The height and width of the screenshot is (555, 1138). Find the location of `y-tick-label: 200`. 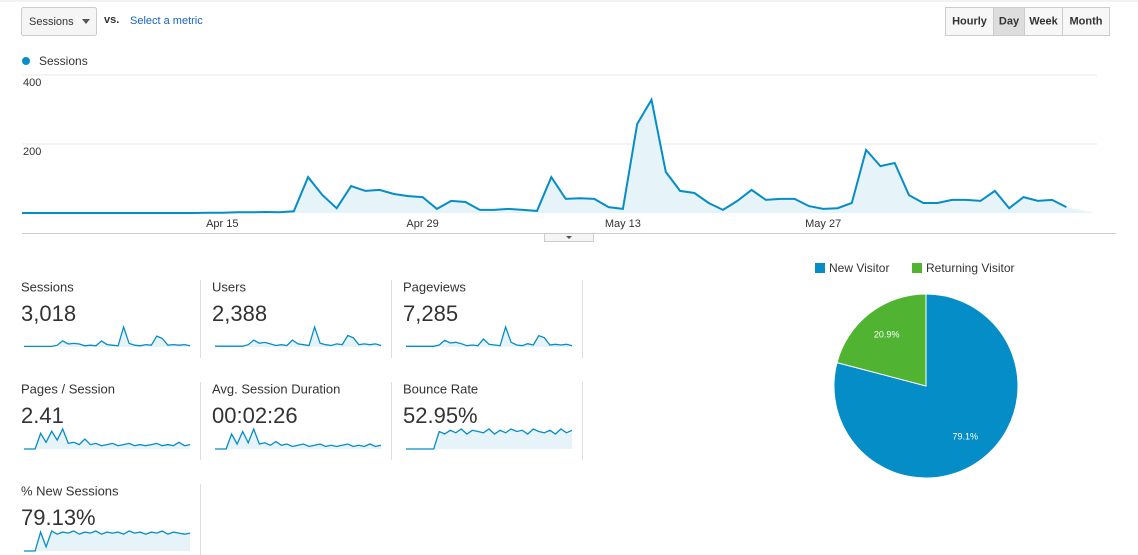

y-tick-label: 200 is located at coordinates (32, 152).